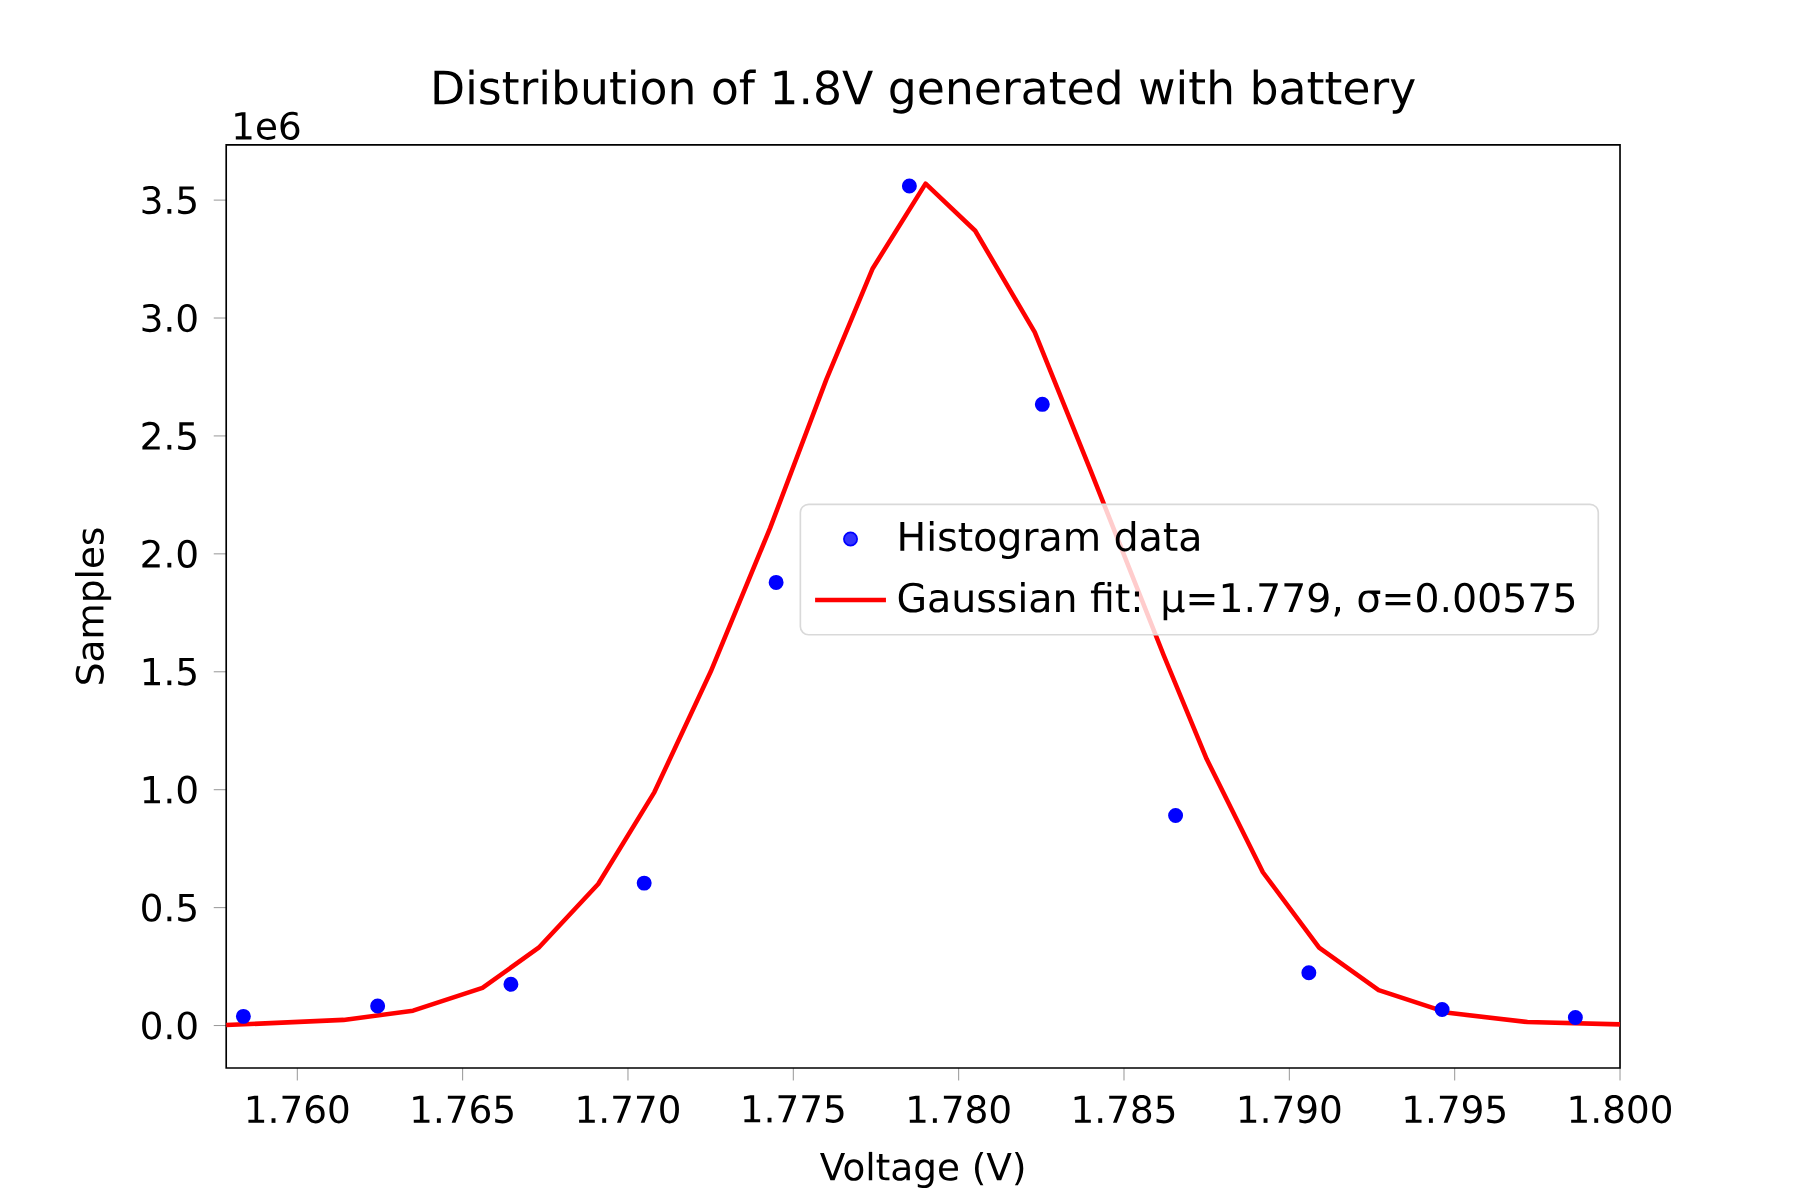 The height and width of the screenshot is (1202, 1800). I want to click on legend-label: Histogram data, so click(1049, 540).